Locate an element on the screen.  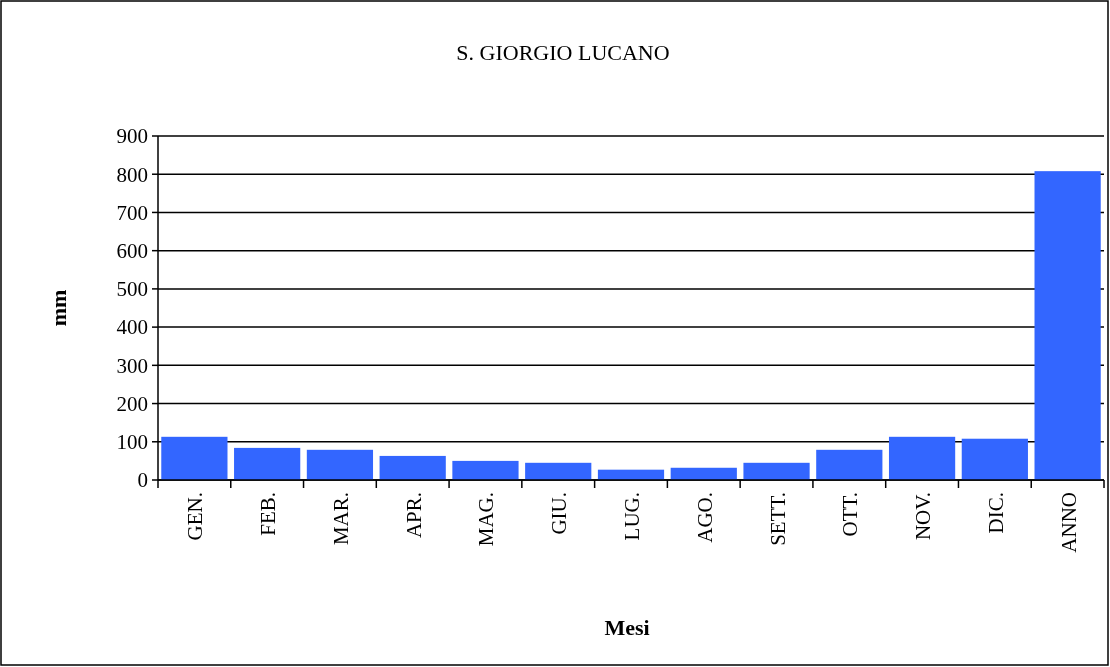
x-tick-label: GEN. is located at coordinates (195, 516).